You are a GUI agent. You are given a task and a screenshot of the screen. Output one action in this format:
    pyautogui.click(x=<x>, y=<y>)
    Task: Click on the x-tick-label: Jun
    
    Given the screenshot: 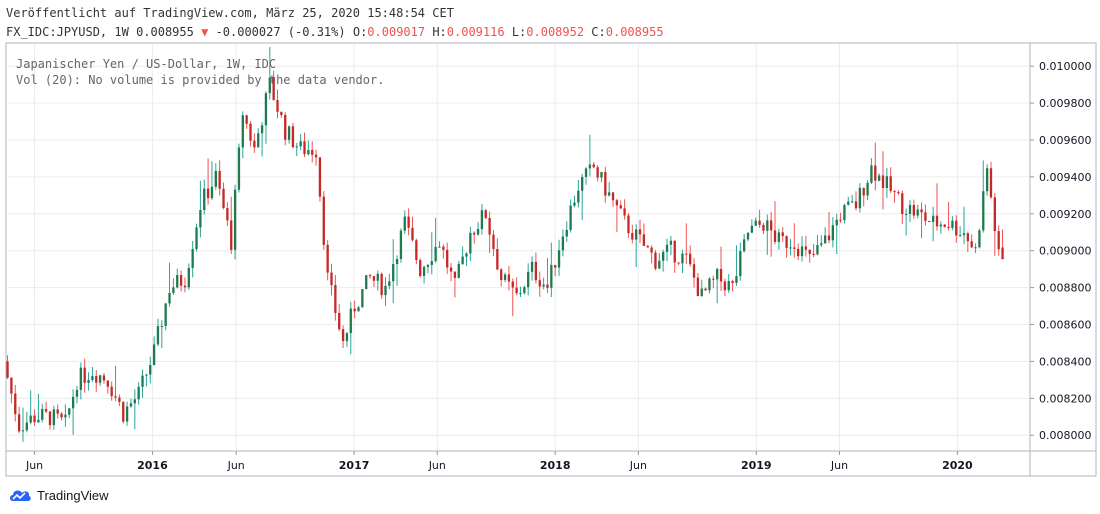 What is the action you would take?
    pyautogui.click(x=236, y=465)
    